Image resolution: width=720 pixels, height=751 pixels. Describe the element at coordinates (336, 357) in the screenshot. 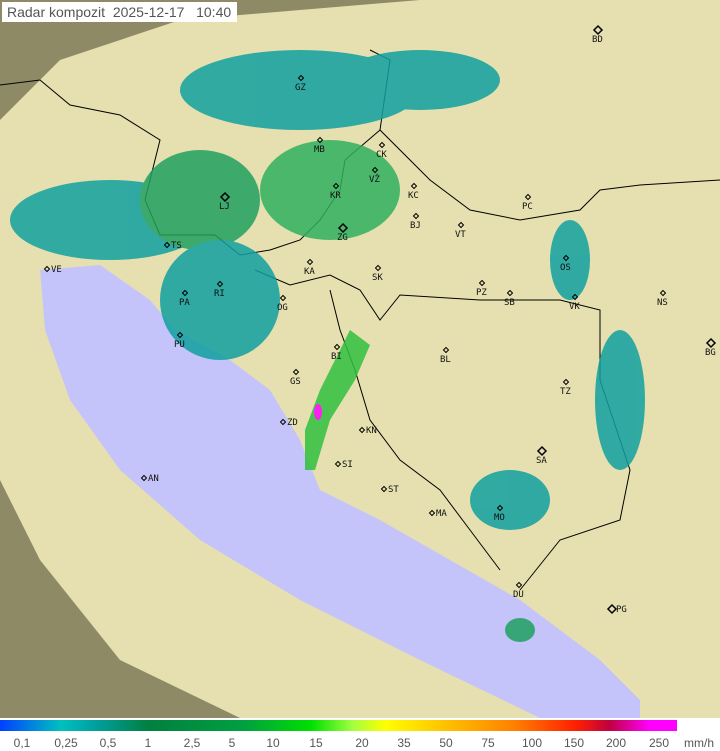

I see `city-label: BI` at that location.